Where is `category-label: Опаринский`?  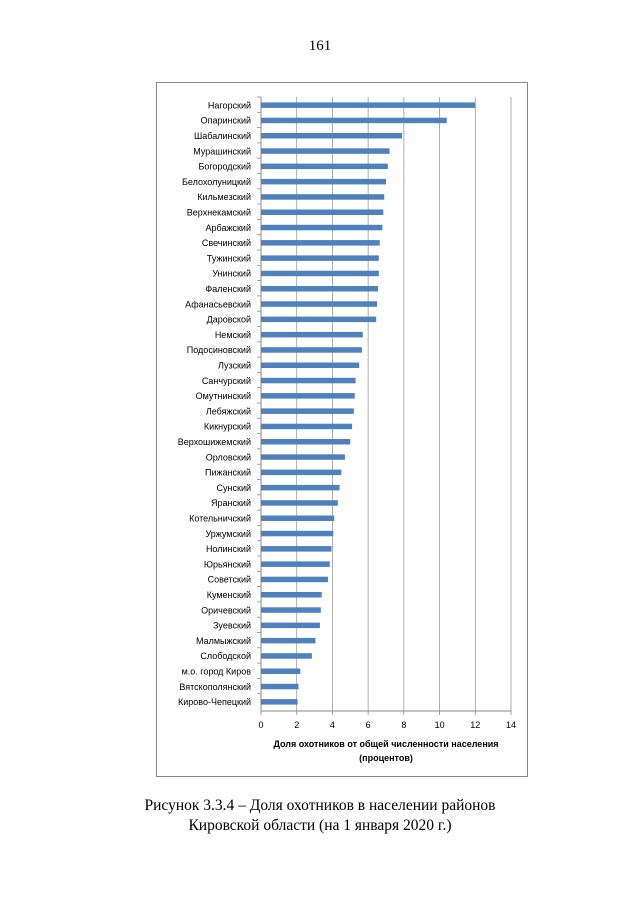 category-label: Опаринский is located at coordinates (226, 121).